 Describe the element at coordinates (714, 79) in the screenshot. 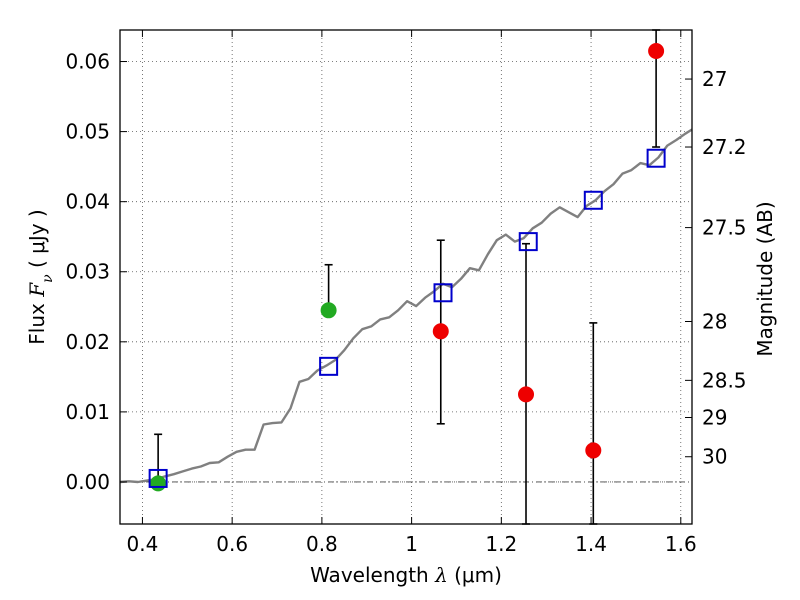

I see `y2-tick-label: 27` at that location.